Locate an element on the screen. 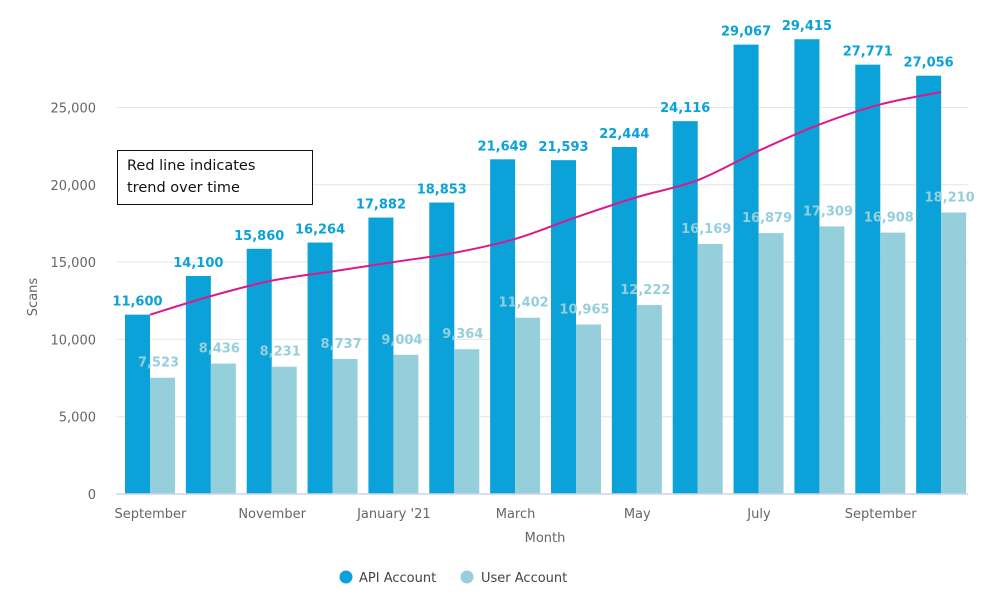 The height and width of the screenshot is (610, 1000). x-tick-label: July is located at coordinates (758, 514).